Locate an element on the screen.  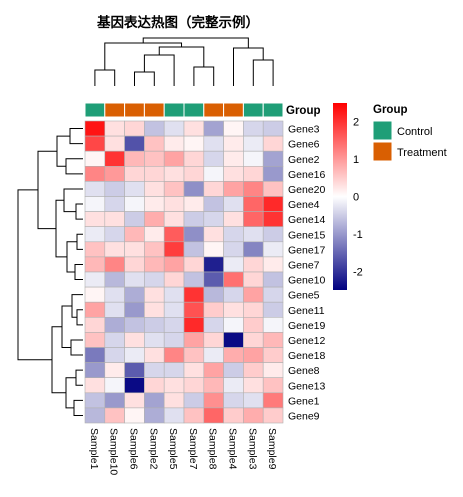
row-label: Gene9 is located at coordinates (304, 416).